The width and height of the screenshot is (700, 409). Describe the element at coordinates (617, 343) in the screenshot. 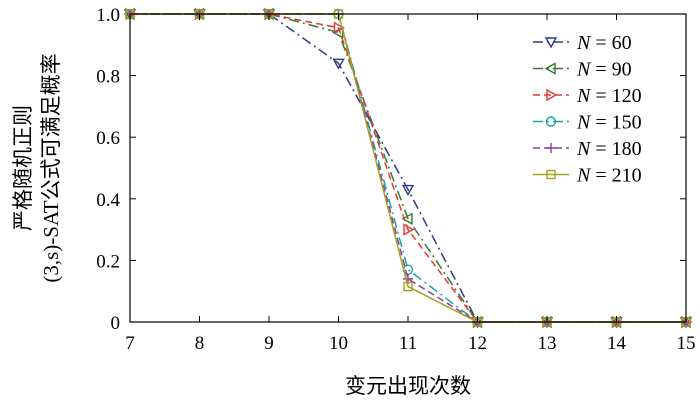

I see `x-tick-label: 14` at that location.